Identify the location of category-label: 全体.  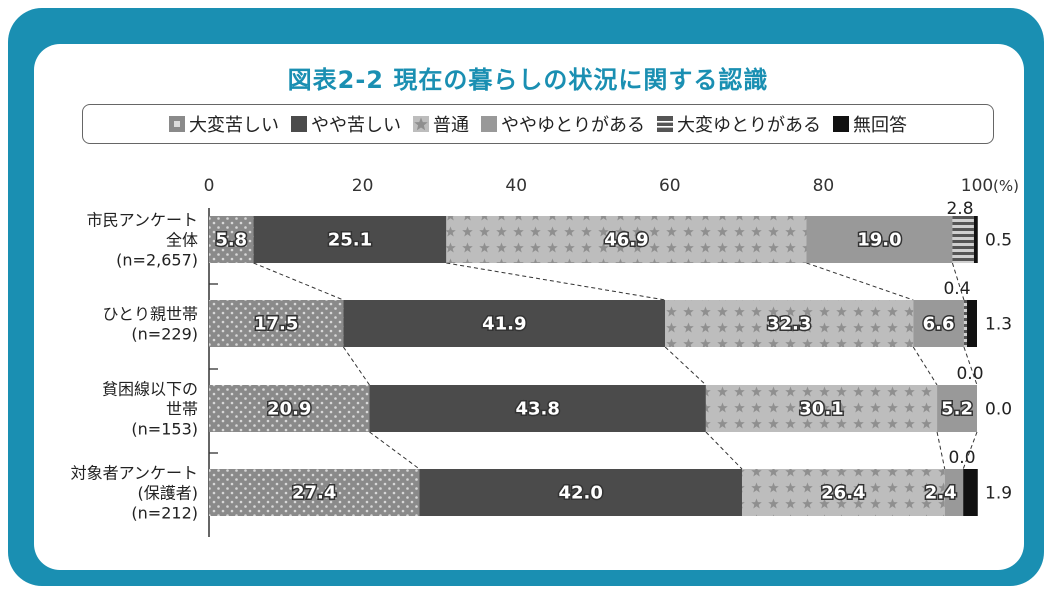
(182, 240).